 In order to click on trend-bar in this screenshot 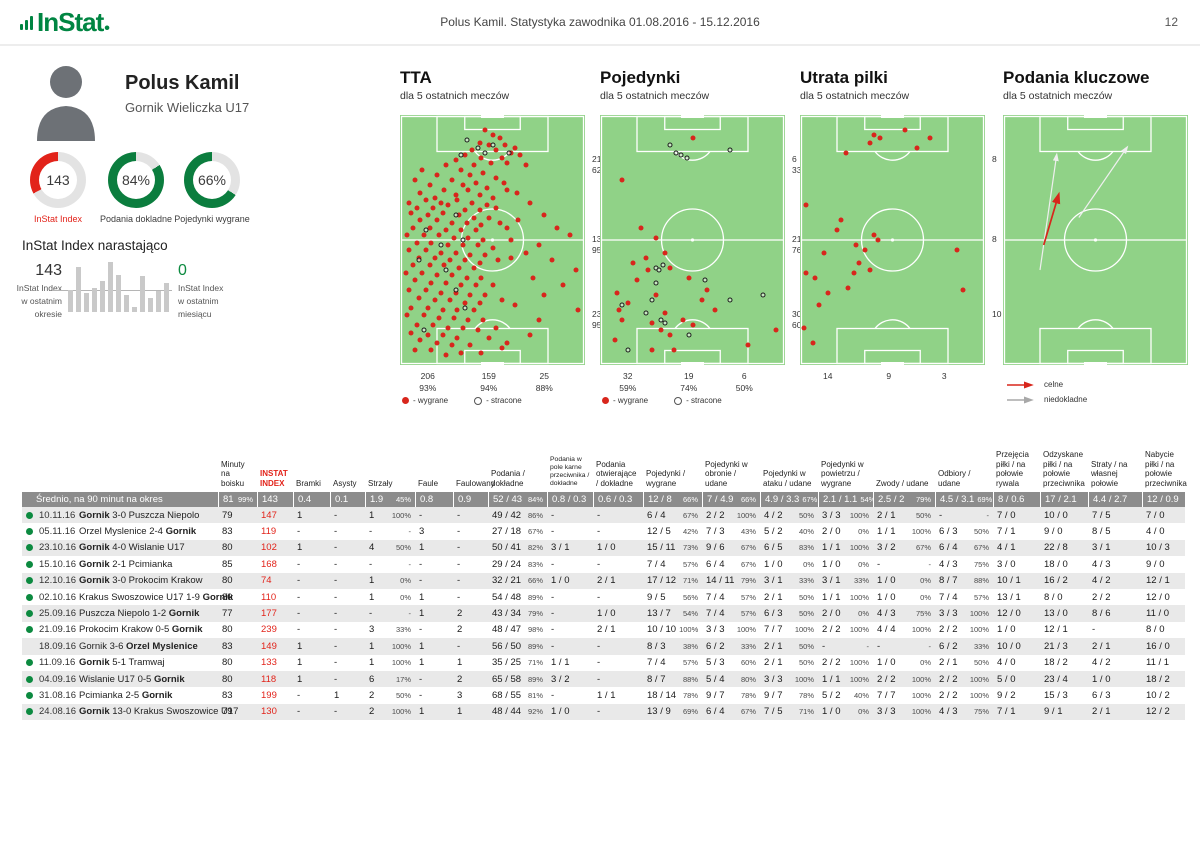, I will do `click(70, 301)`.